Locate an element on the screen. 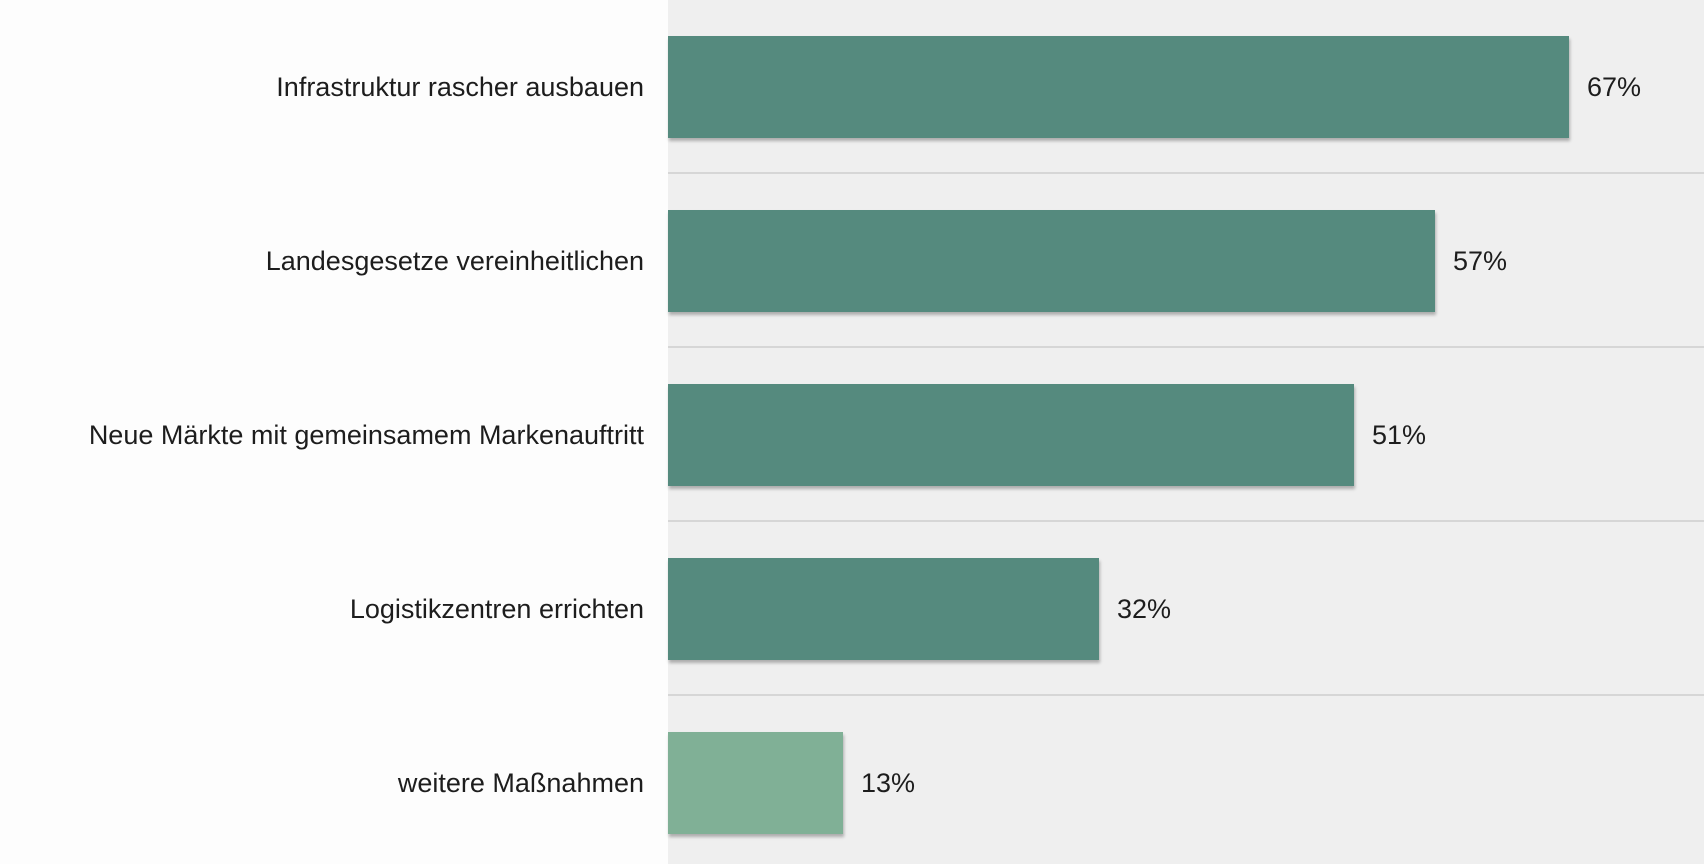 The height and width of the screenshot is (864, 1704). category-label: Logistikzentren errichten is located at coordinates (496, 609).